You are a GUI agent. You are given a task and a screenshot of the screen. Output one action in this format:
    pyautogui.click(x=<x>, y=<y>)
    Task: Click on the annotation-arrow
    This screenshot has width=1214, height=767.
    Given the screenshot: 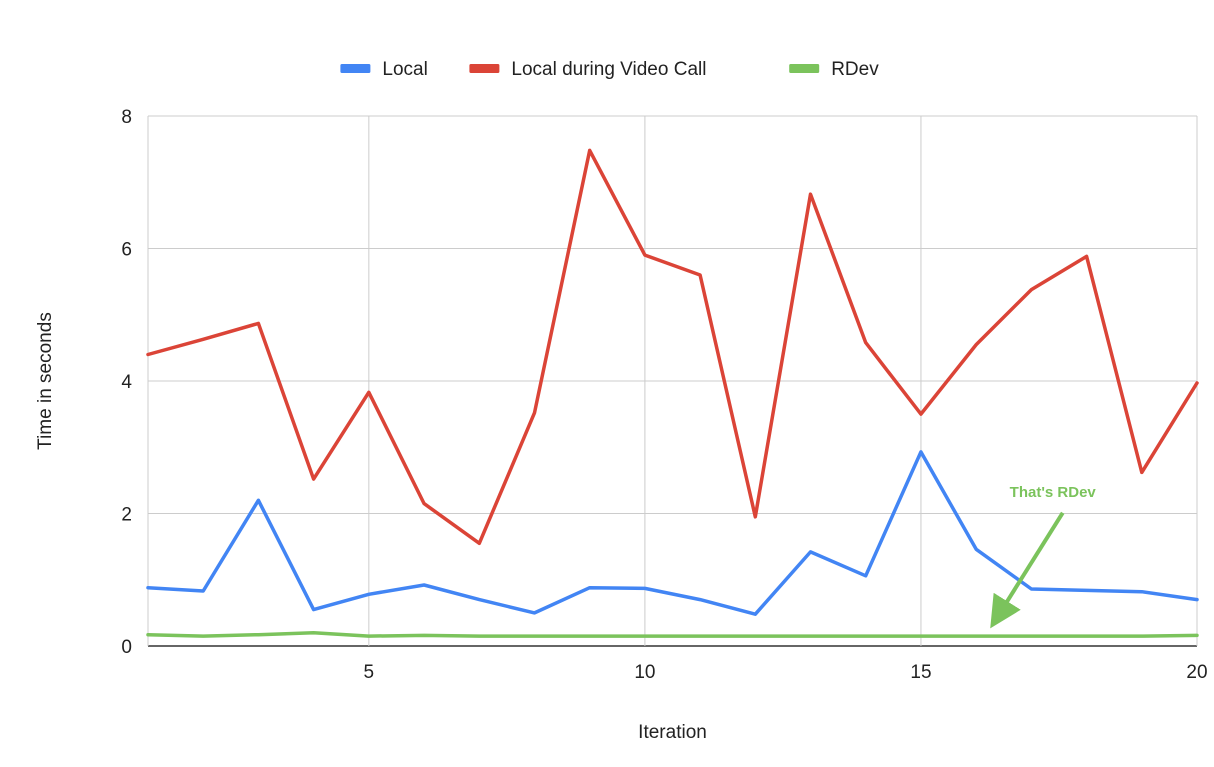 What is the action you would take?
    pyautogui.click(x=1027, y=570)
    